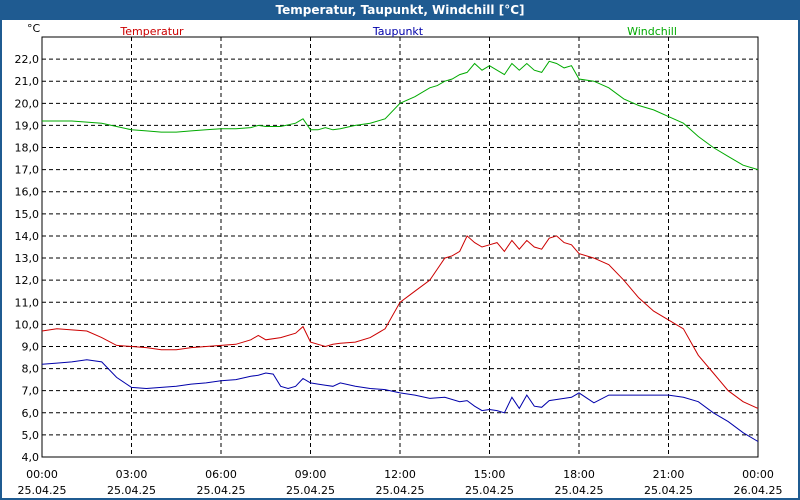  What do you see at coordinates (27, 302) in the screenshot?
I see `y-tick-label: 11,0` at bounding box center [27, 302].